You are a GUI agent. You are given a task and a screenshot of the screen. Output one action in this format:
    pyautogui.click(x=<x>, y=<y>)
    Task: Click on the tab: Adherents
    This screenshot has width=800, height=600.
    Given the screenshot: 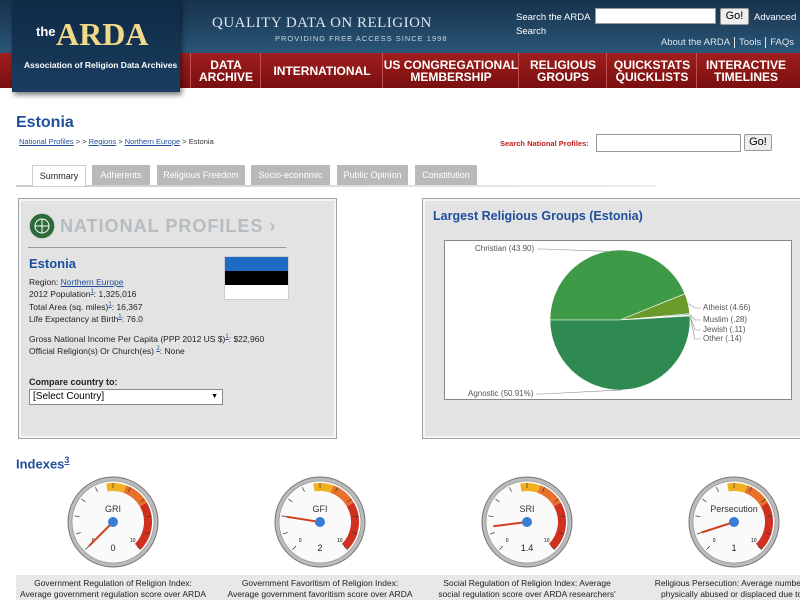 What is the action you would take?
    pyautogui.click(x=121, y=175)
    